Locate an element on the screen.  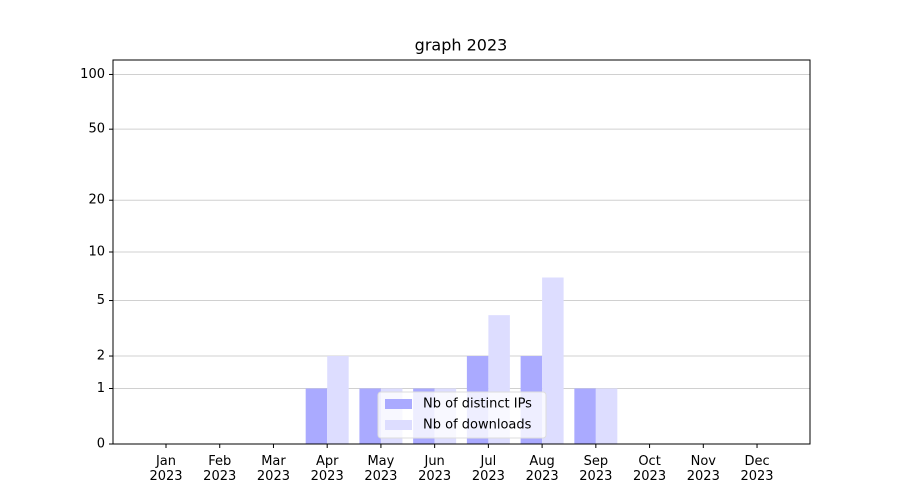
y-tick-label: 10 is located at coordinates (96, 252).